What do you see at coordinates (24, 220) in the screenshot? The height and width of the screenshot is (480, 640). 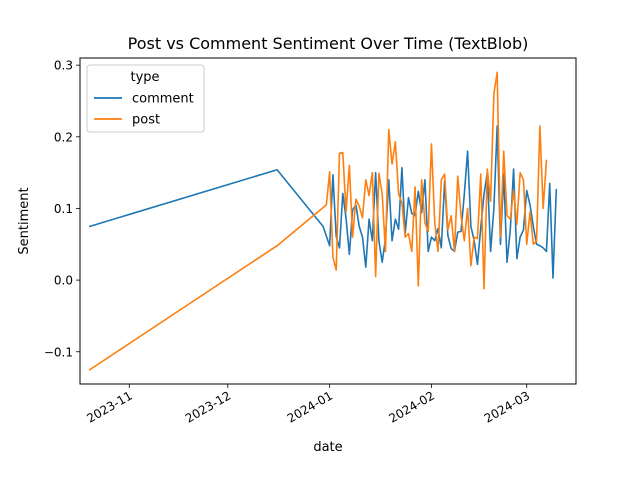 I see `y-axis-label: Sentiment` at bounding box center [24, 220].